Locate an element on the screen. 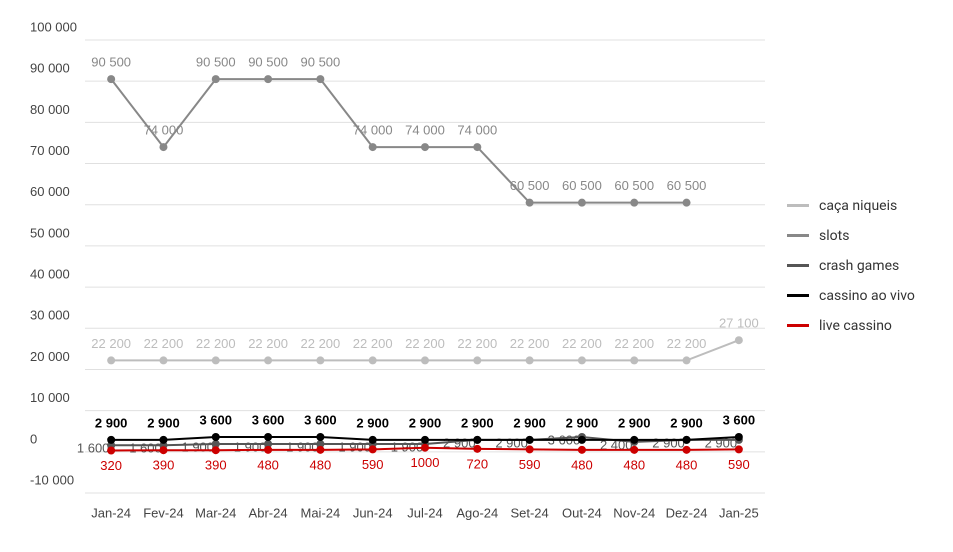  legend-label: crash games is located at coordinates (859, 266).